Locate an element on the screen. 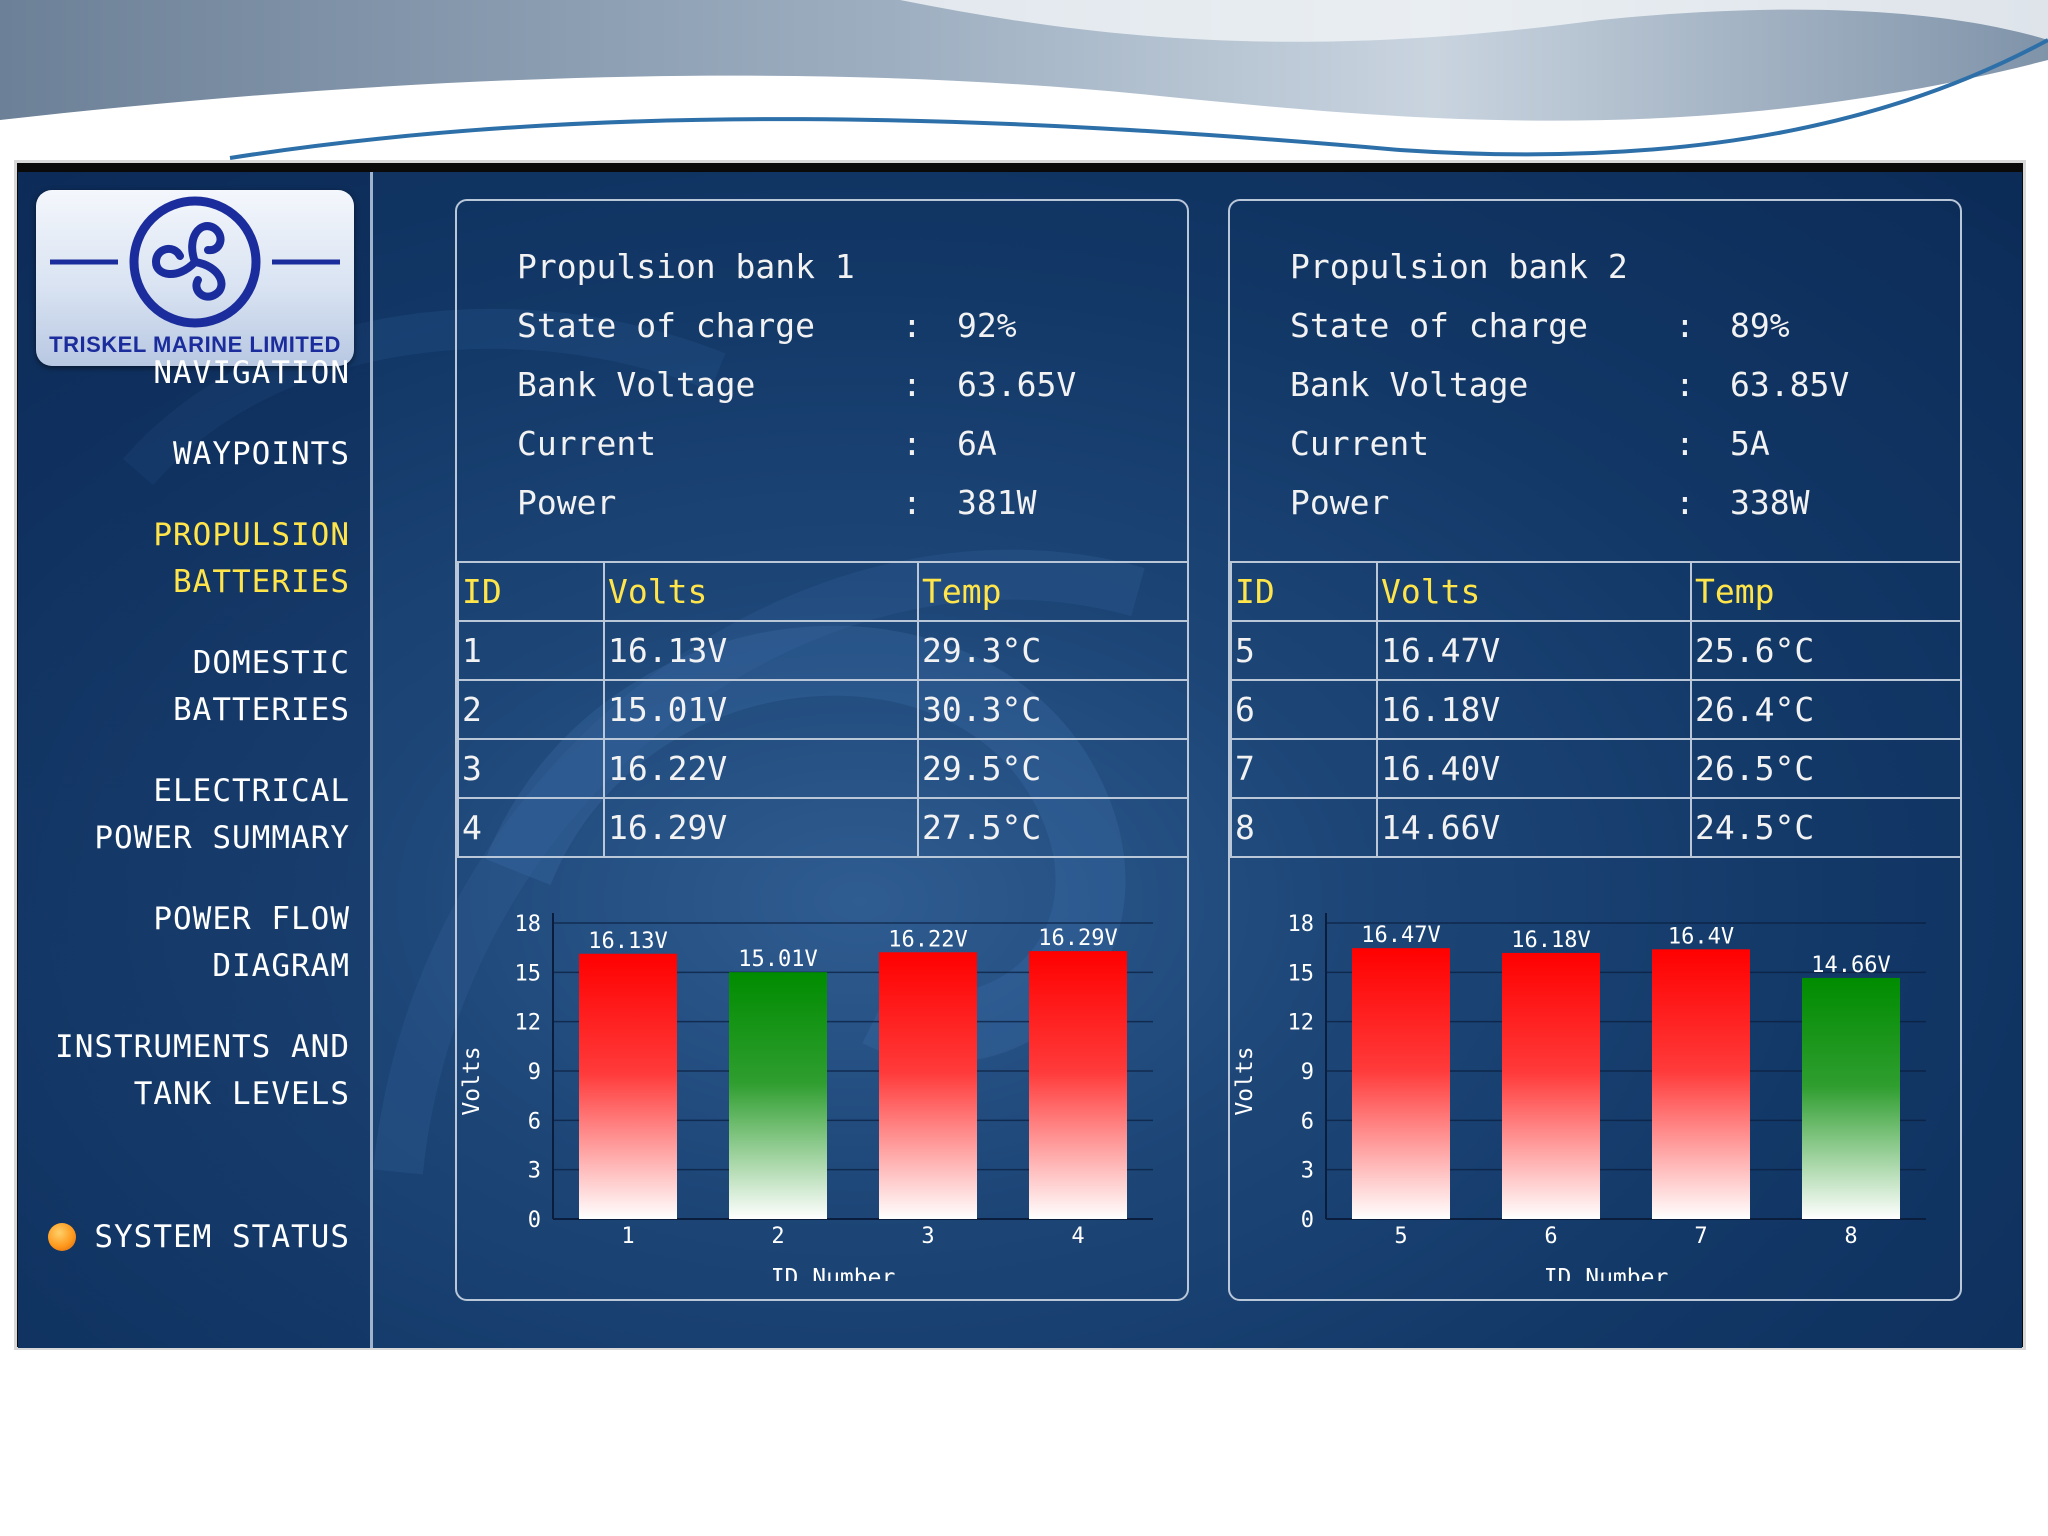 The height and width of the screenshot is (1536, 2048). column-header-id: ID is located at coordinates (1304, 591).